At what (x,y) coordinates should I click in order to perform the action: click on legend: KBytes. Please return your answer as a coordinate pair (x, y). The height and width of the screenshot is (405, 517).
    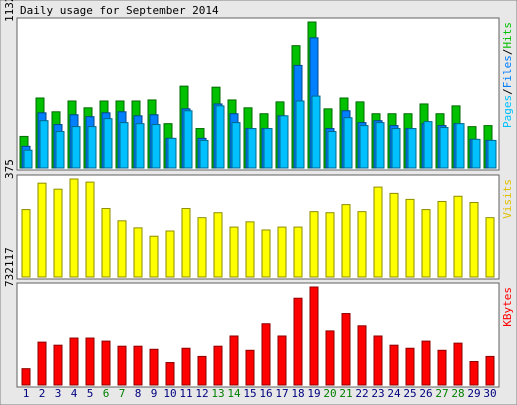
    Looking at the image, I should click on (507, 307).